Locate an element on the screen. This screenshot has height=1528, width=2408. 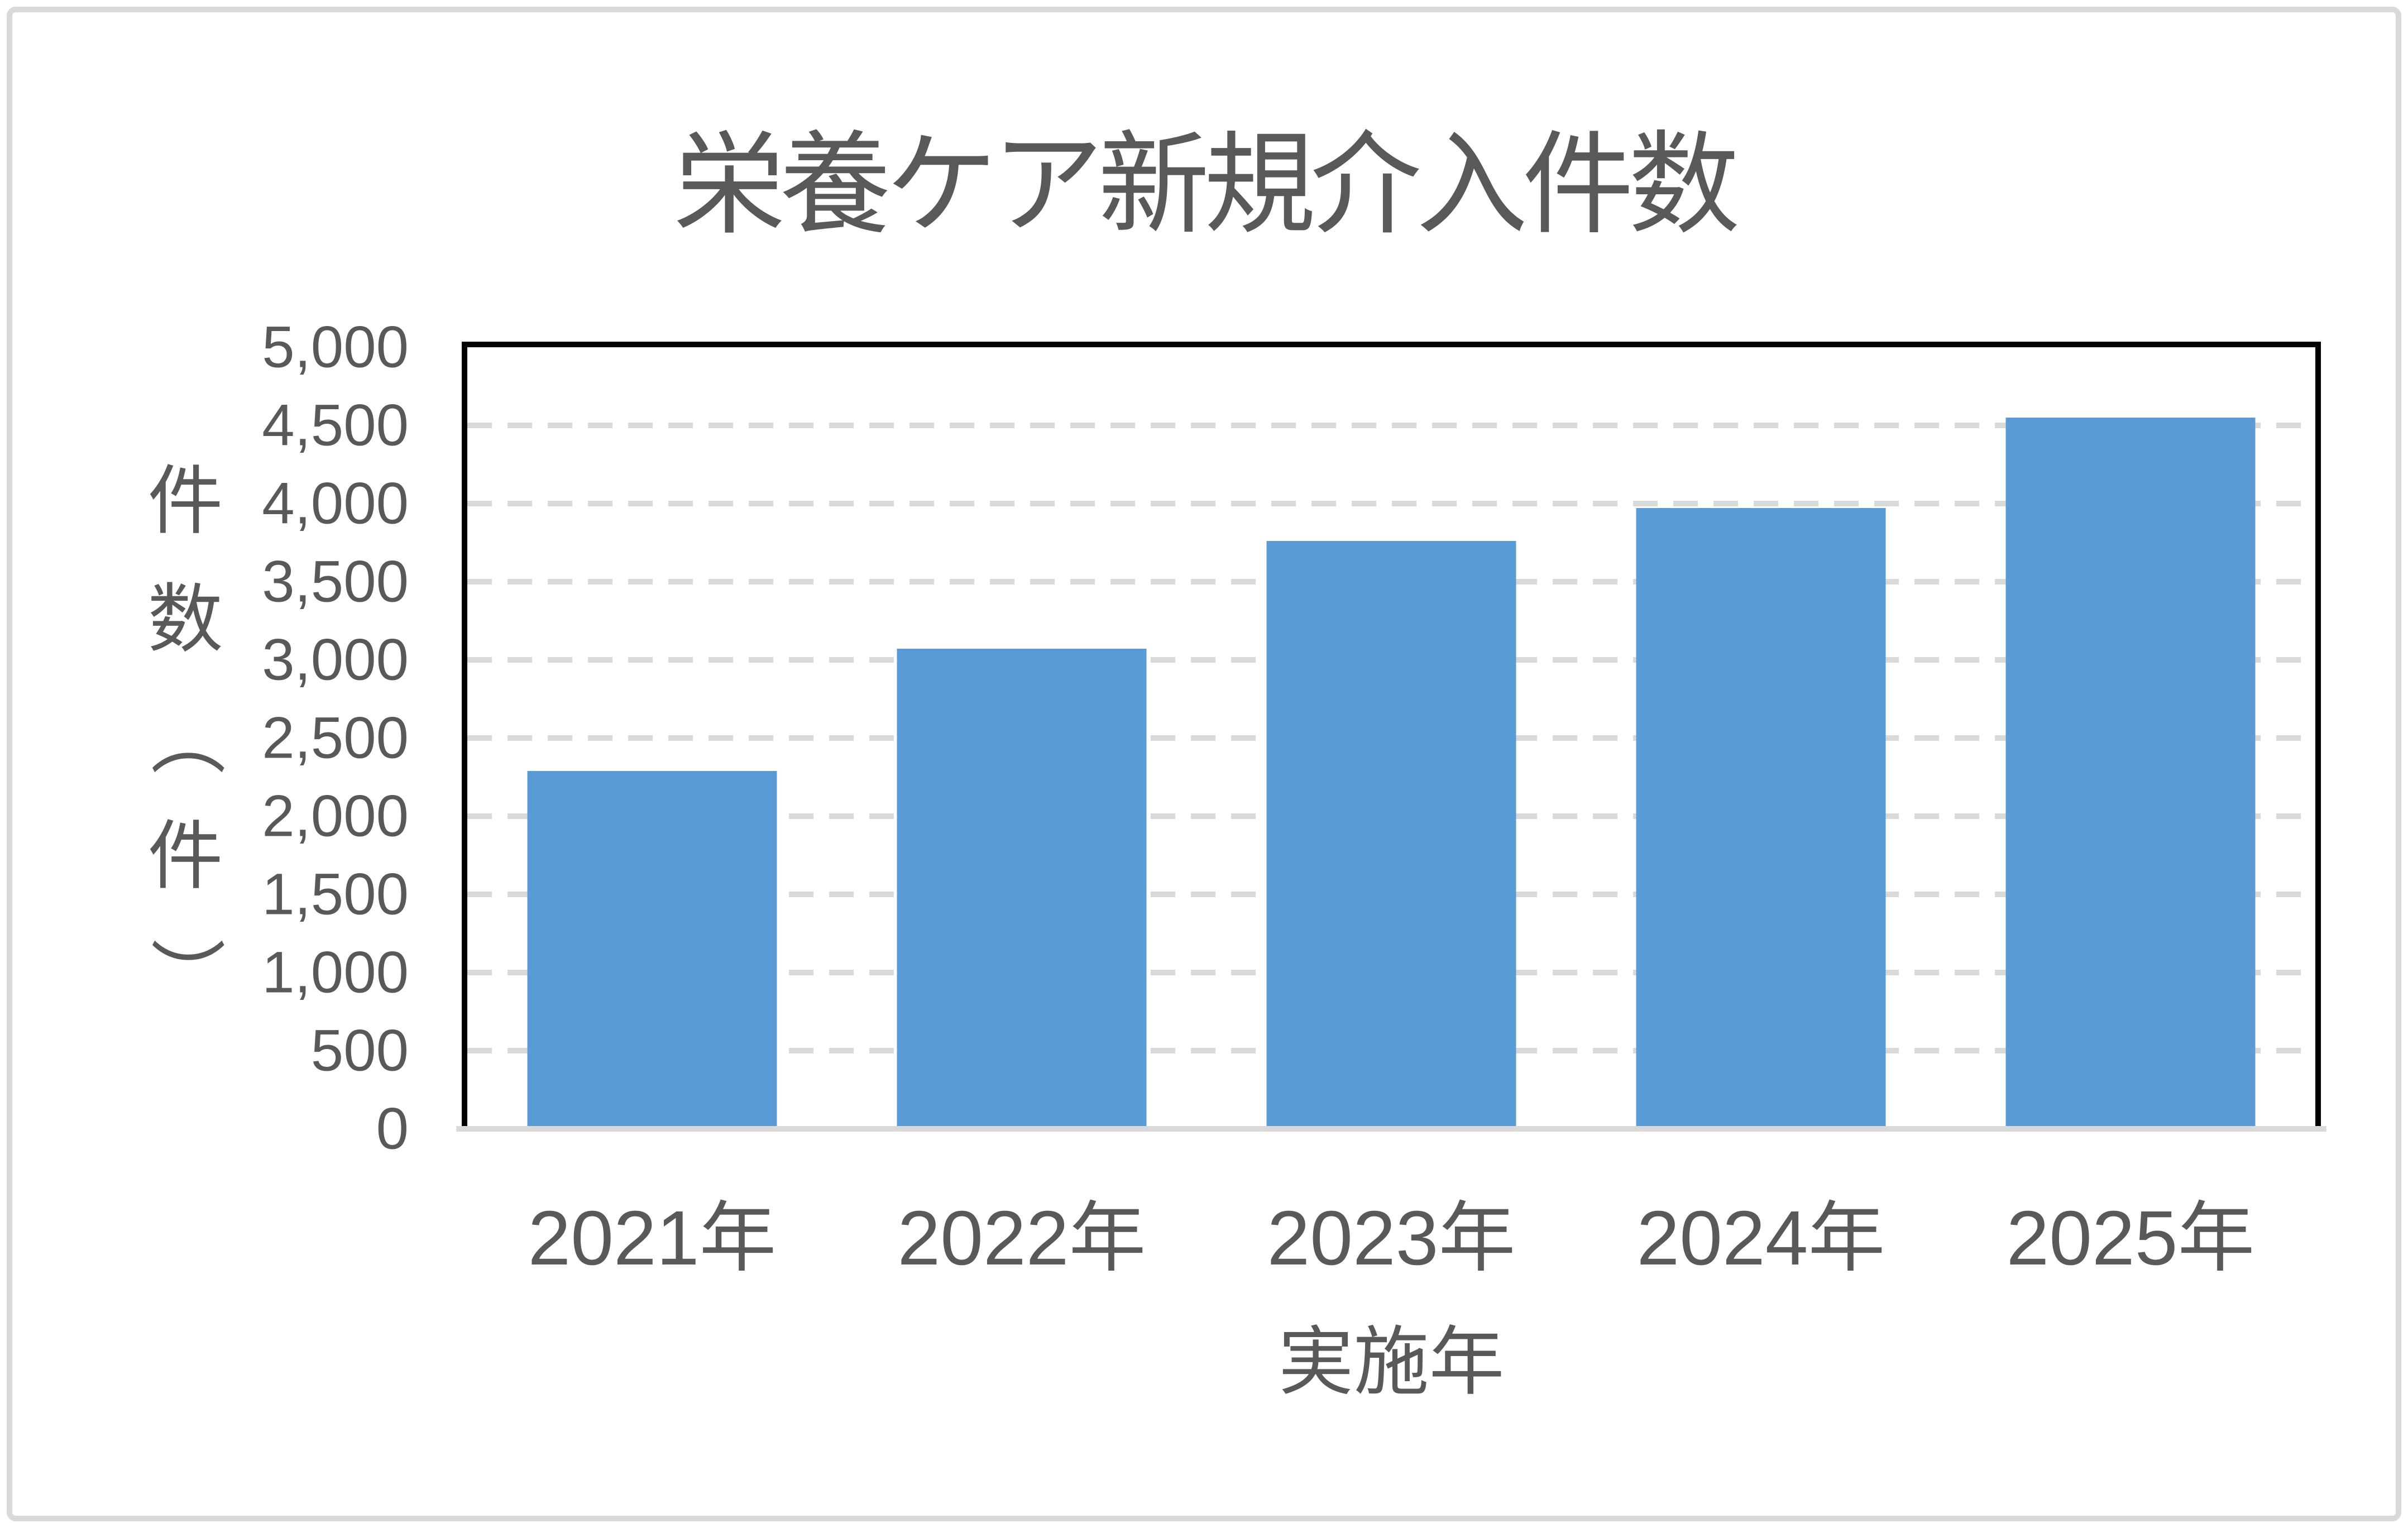
bar-2021年 is located at coordinates (652, 950).